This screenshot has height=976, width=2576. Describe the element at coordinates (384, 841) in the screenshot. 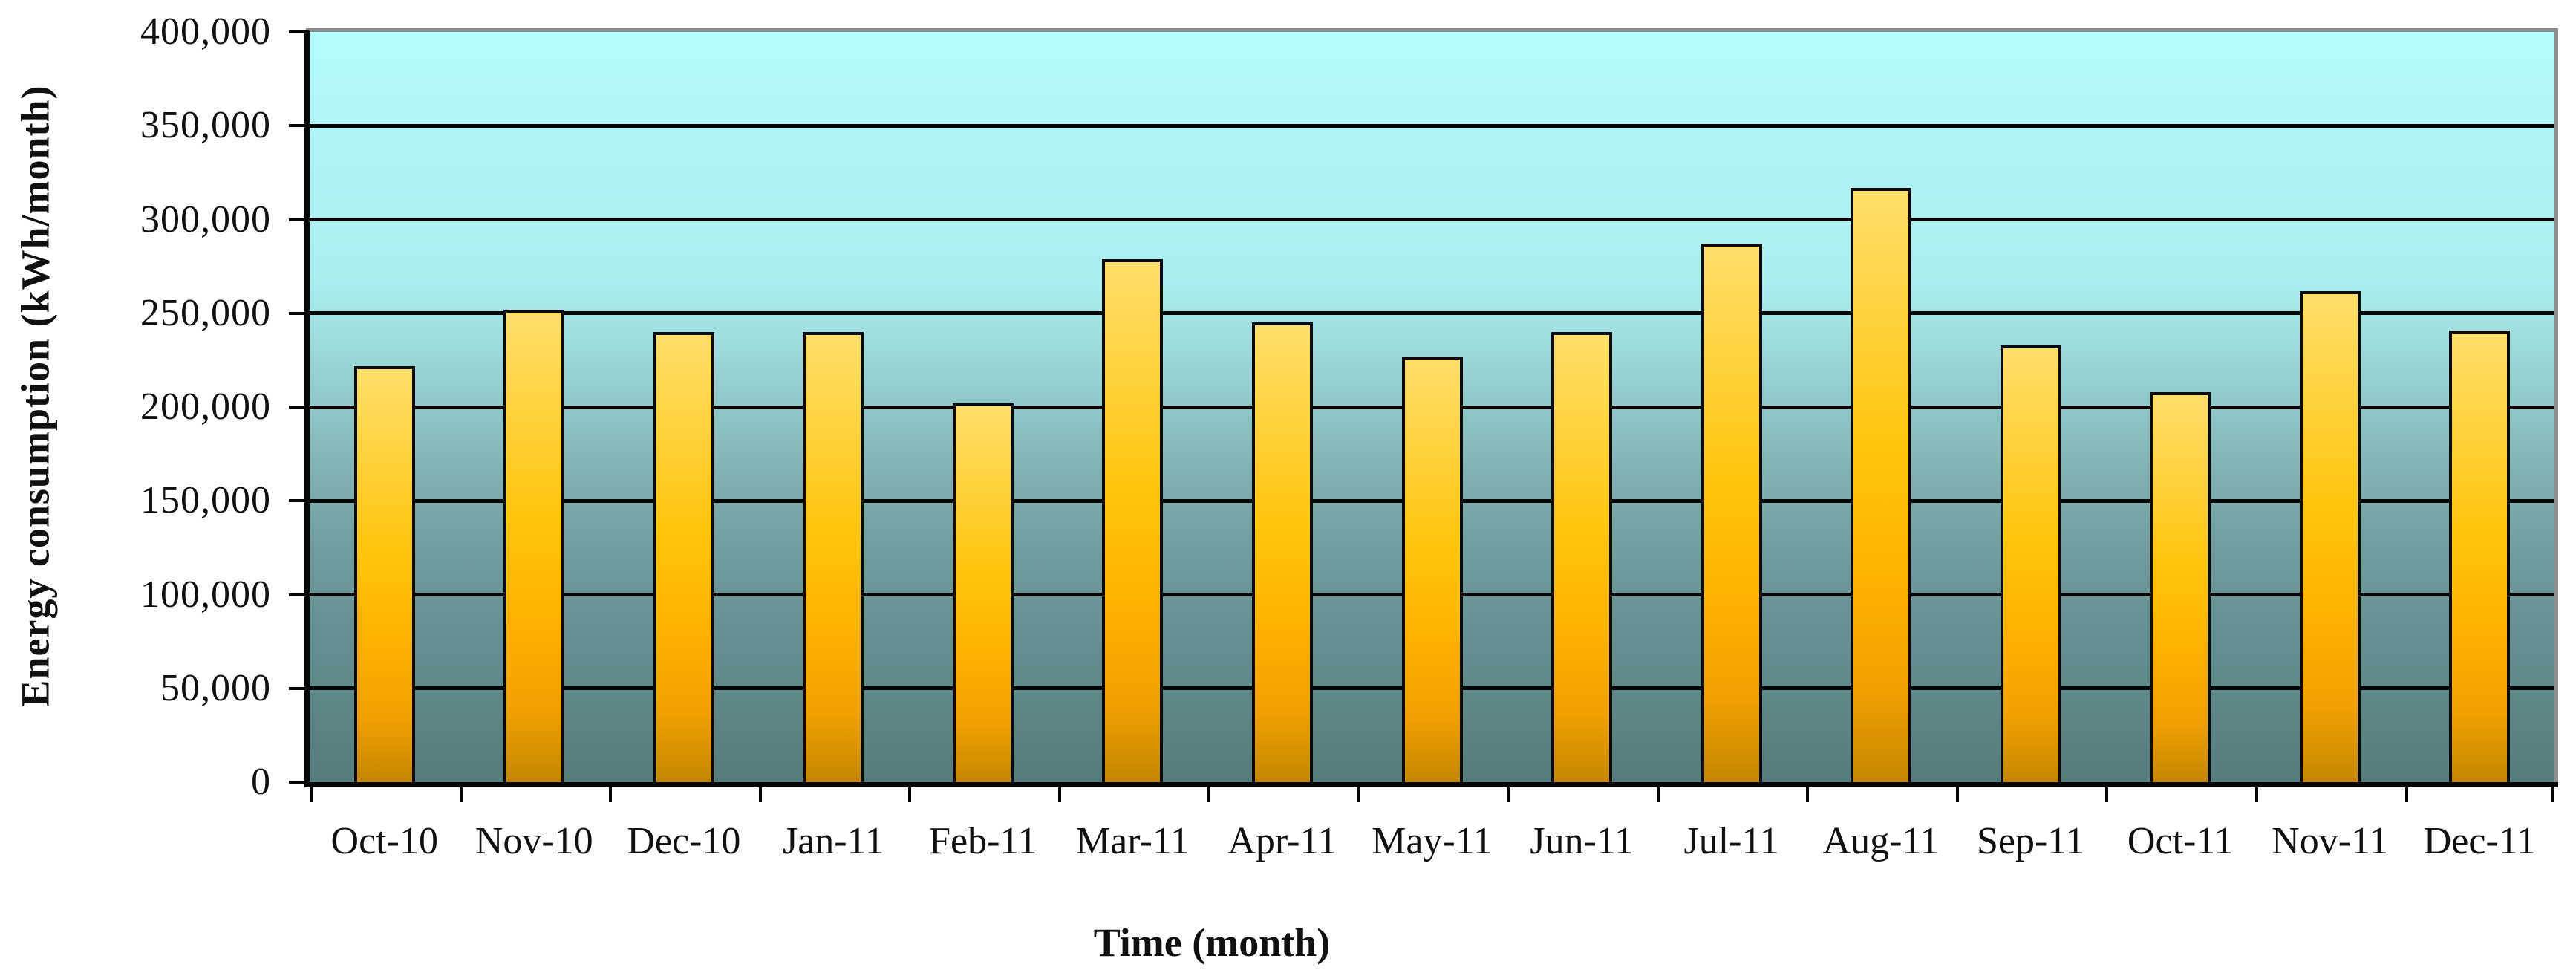

I see `x-tick-label: Oct-10` at that location.